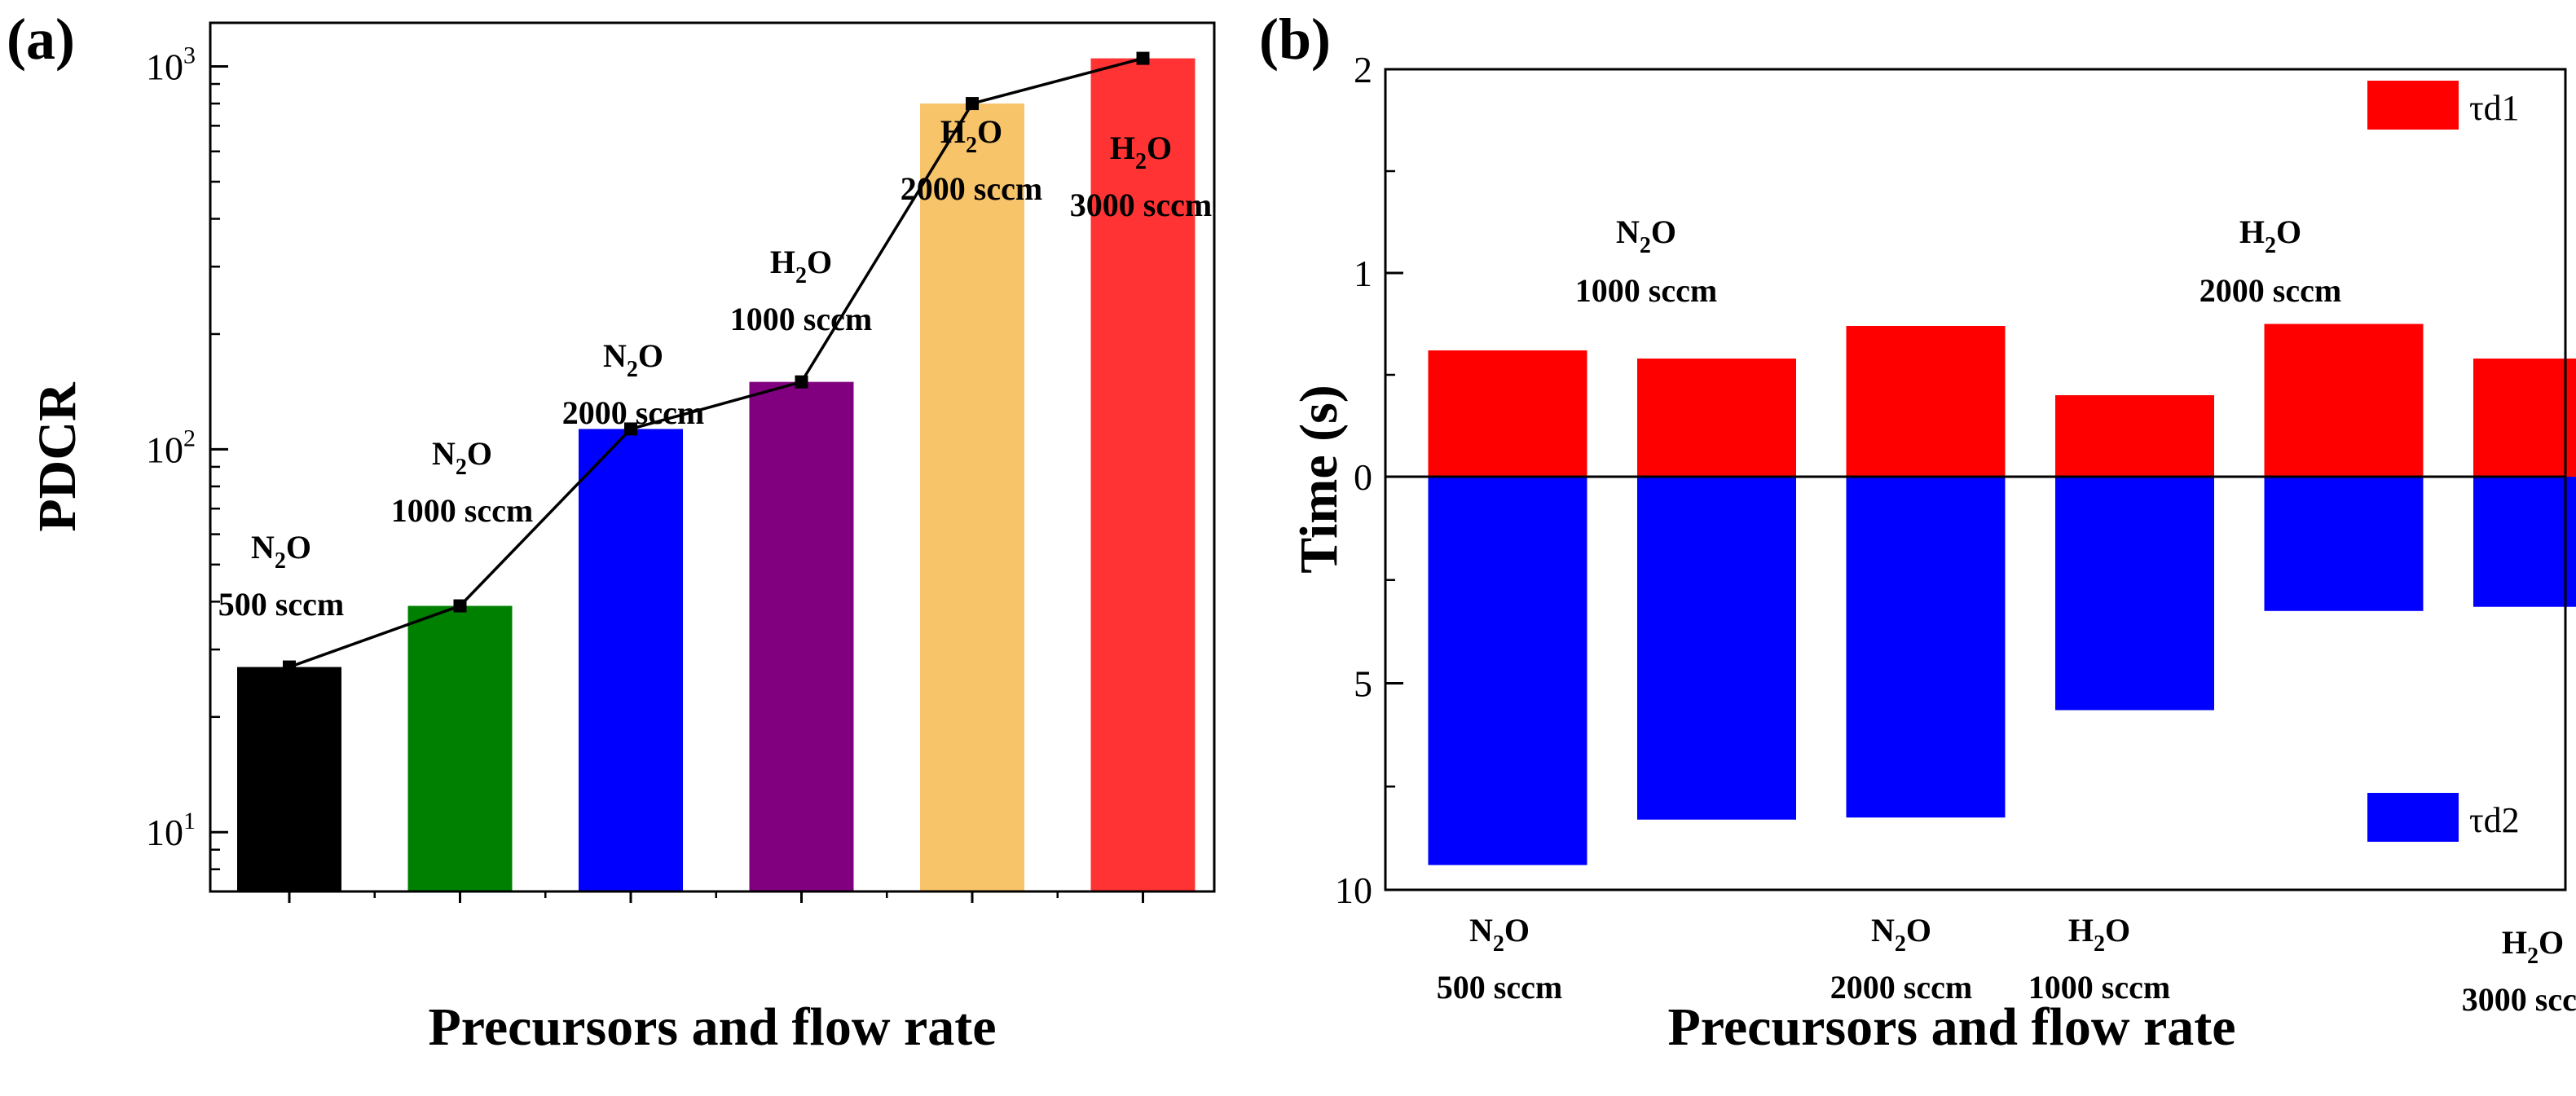 This screenshot has width=2576, height=1096. What do you see at coordinates (1901, 944) in the screenshot?
I see `below-label-1-species-subscript: 2` at bounding box center [1901, 944].